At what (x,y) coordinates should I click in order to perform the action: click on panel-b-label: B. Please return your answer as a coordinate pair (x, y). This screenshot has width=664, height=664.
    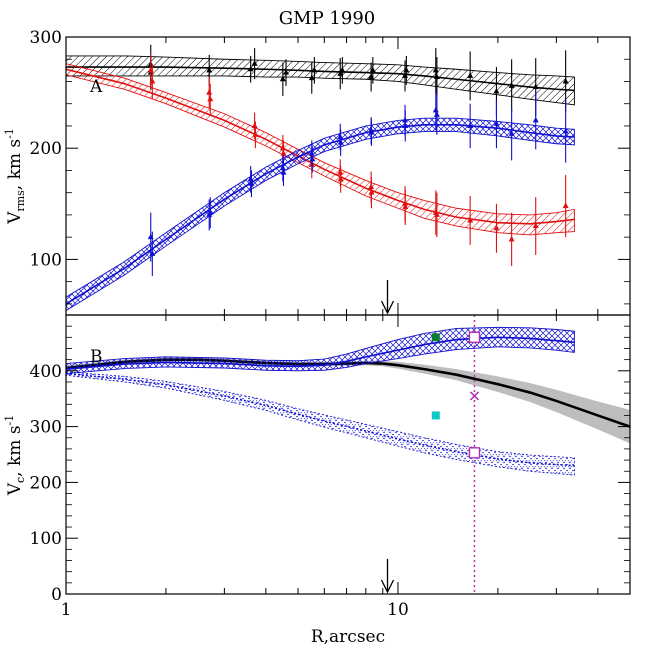
    Looking at the image, I should click on (96, 357).